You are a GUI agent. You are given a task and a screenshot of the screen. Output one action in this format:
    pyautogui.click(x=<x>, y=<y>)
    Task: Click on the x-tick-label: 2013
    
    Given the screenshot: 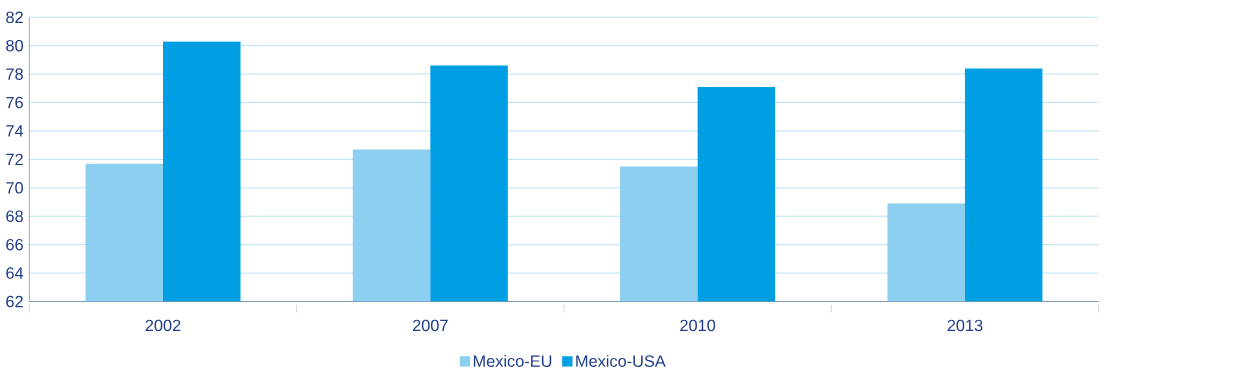 What is the action you would take?
    pyautogui.click(x=965, y=325)
    